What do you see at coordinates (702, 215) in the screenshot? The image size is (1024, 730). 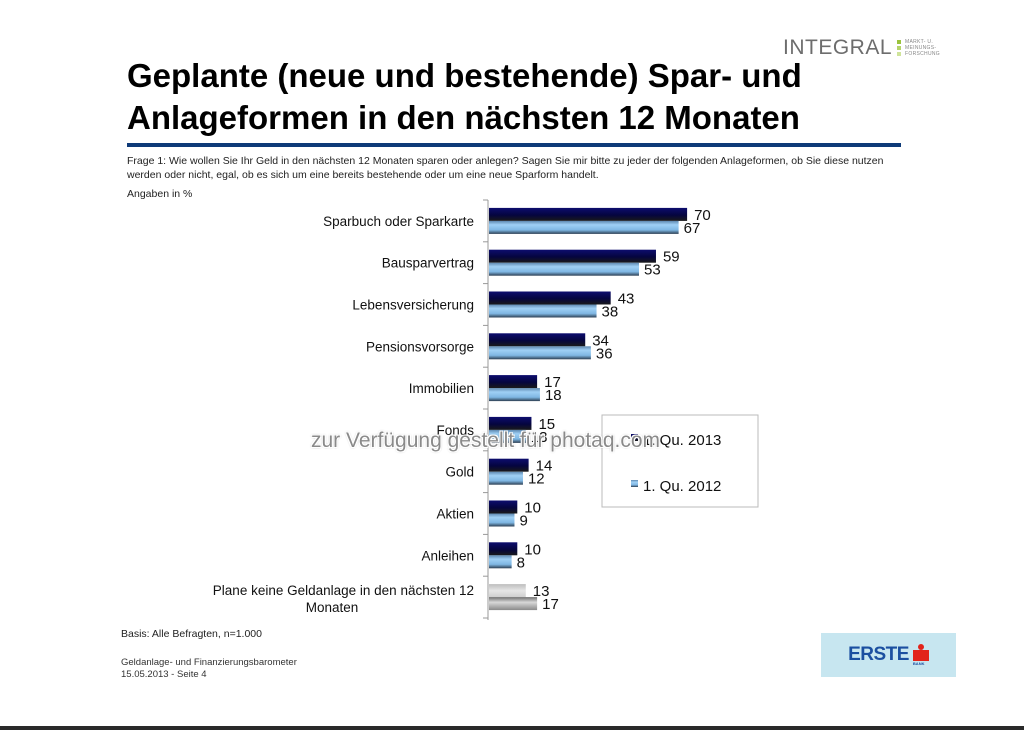 I see `value-label-2013: 70` at bounding box center [702, 215].